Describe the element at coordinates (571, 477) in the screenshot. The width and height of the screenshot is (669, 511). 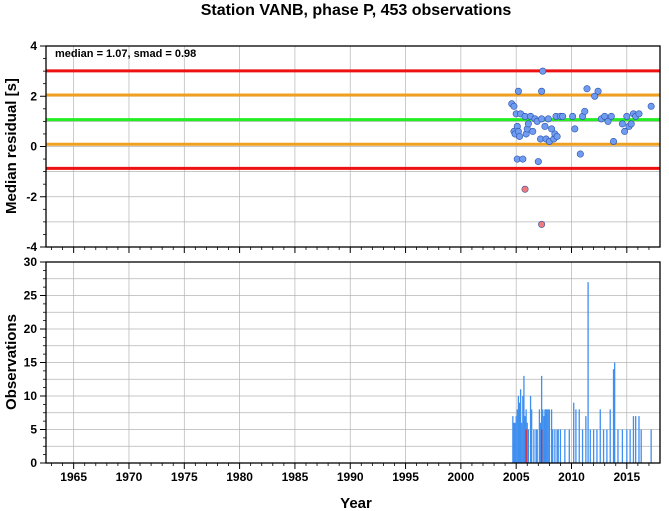
I see `x-tick-label: 2010` at that location.